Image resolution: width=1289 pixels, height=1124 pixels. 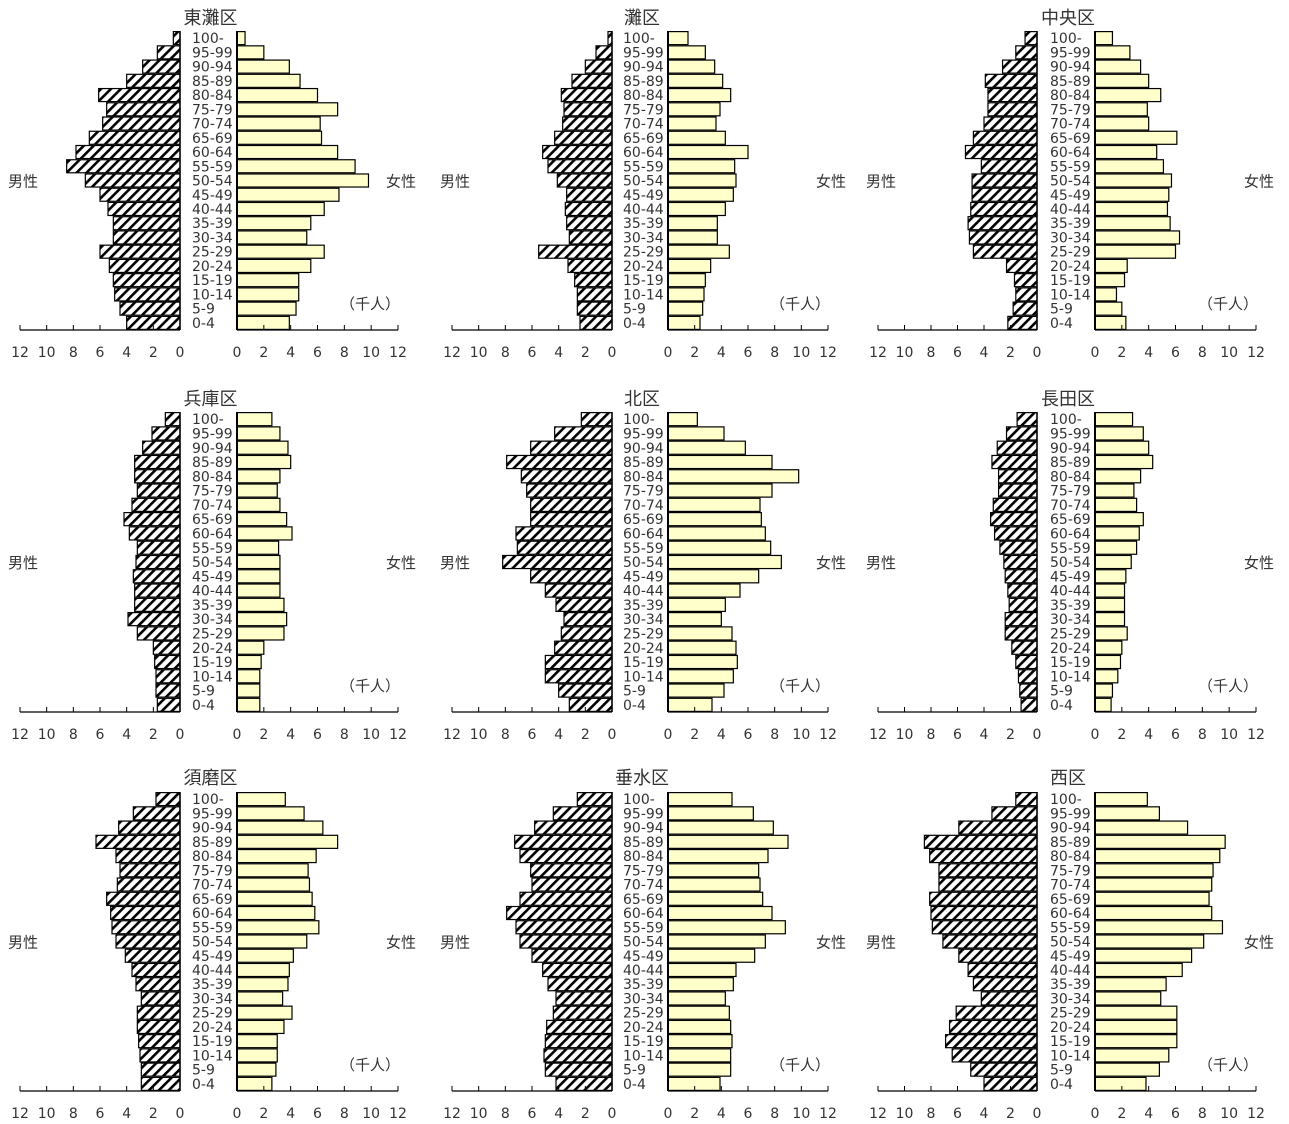 I want to click on age-label: 20-24, so click(x=643, y=267).